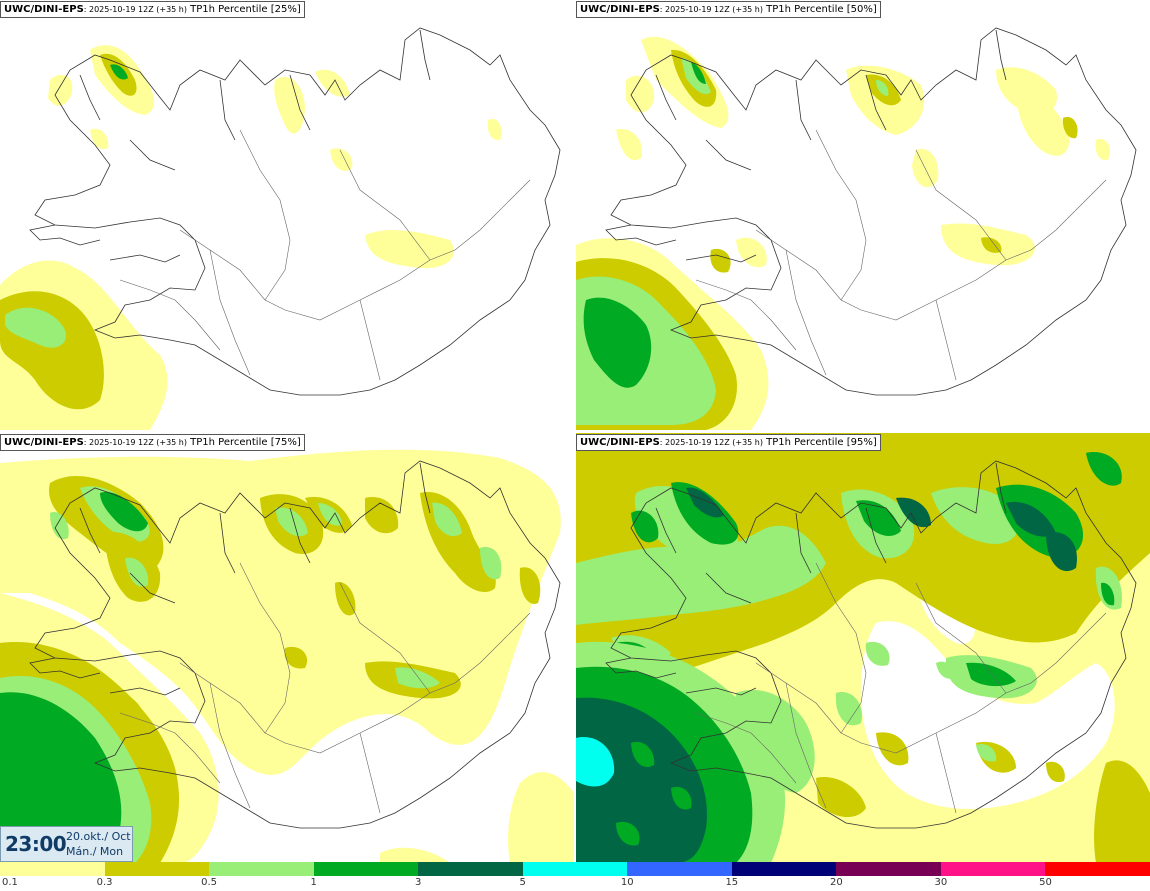 Image resolution: width=1150 pixels, height=891 pixels. Describe the element at coordinates (627, 882) in the screenshot. I see `legend-label: 10` at that location.